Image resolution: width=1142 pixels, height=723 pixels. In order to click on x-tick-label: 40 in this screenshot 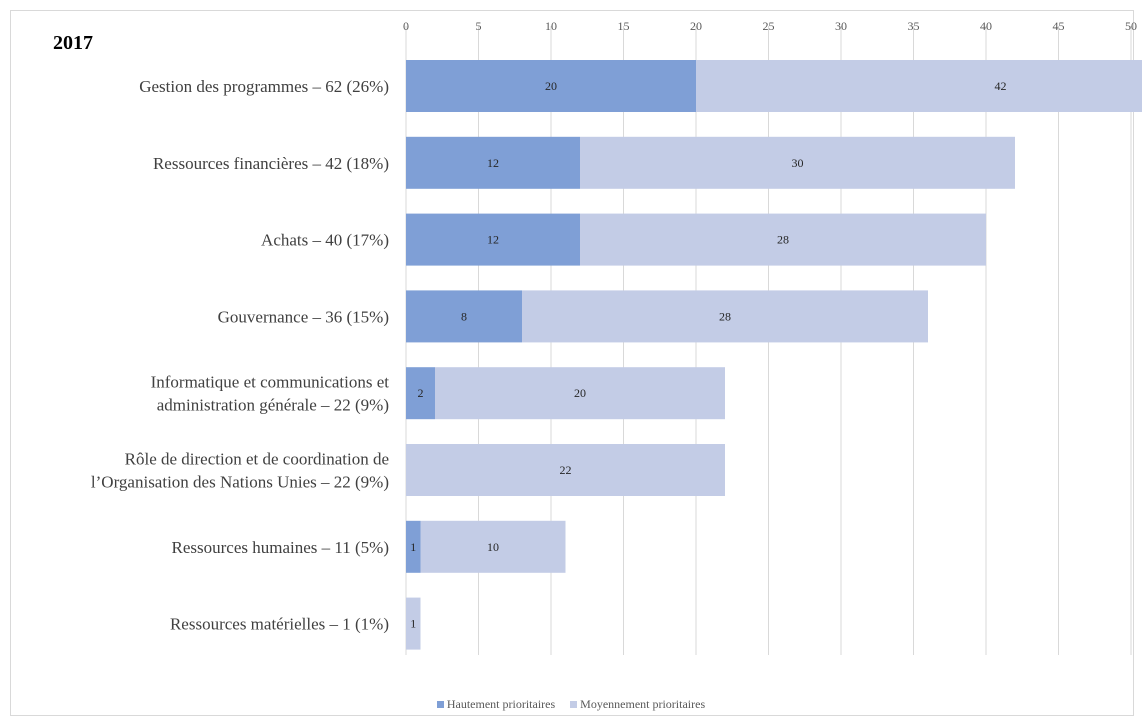, I will do `click(986, 26)`.